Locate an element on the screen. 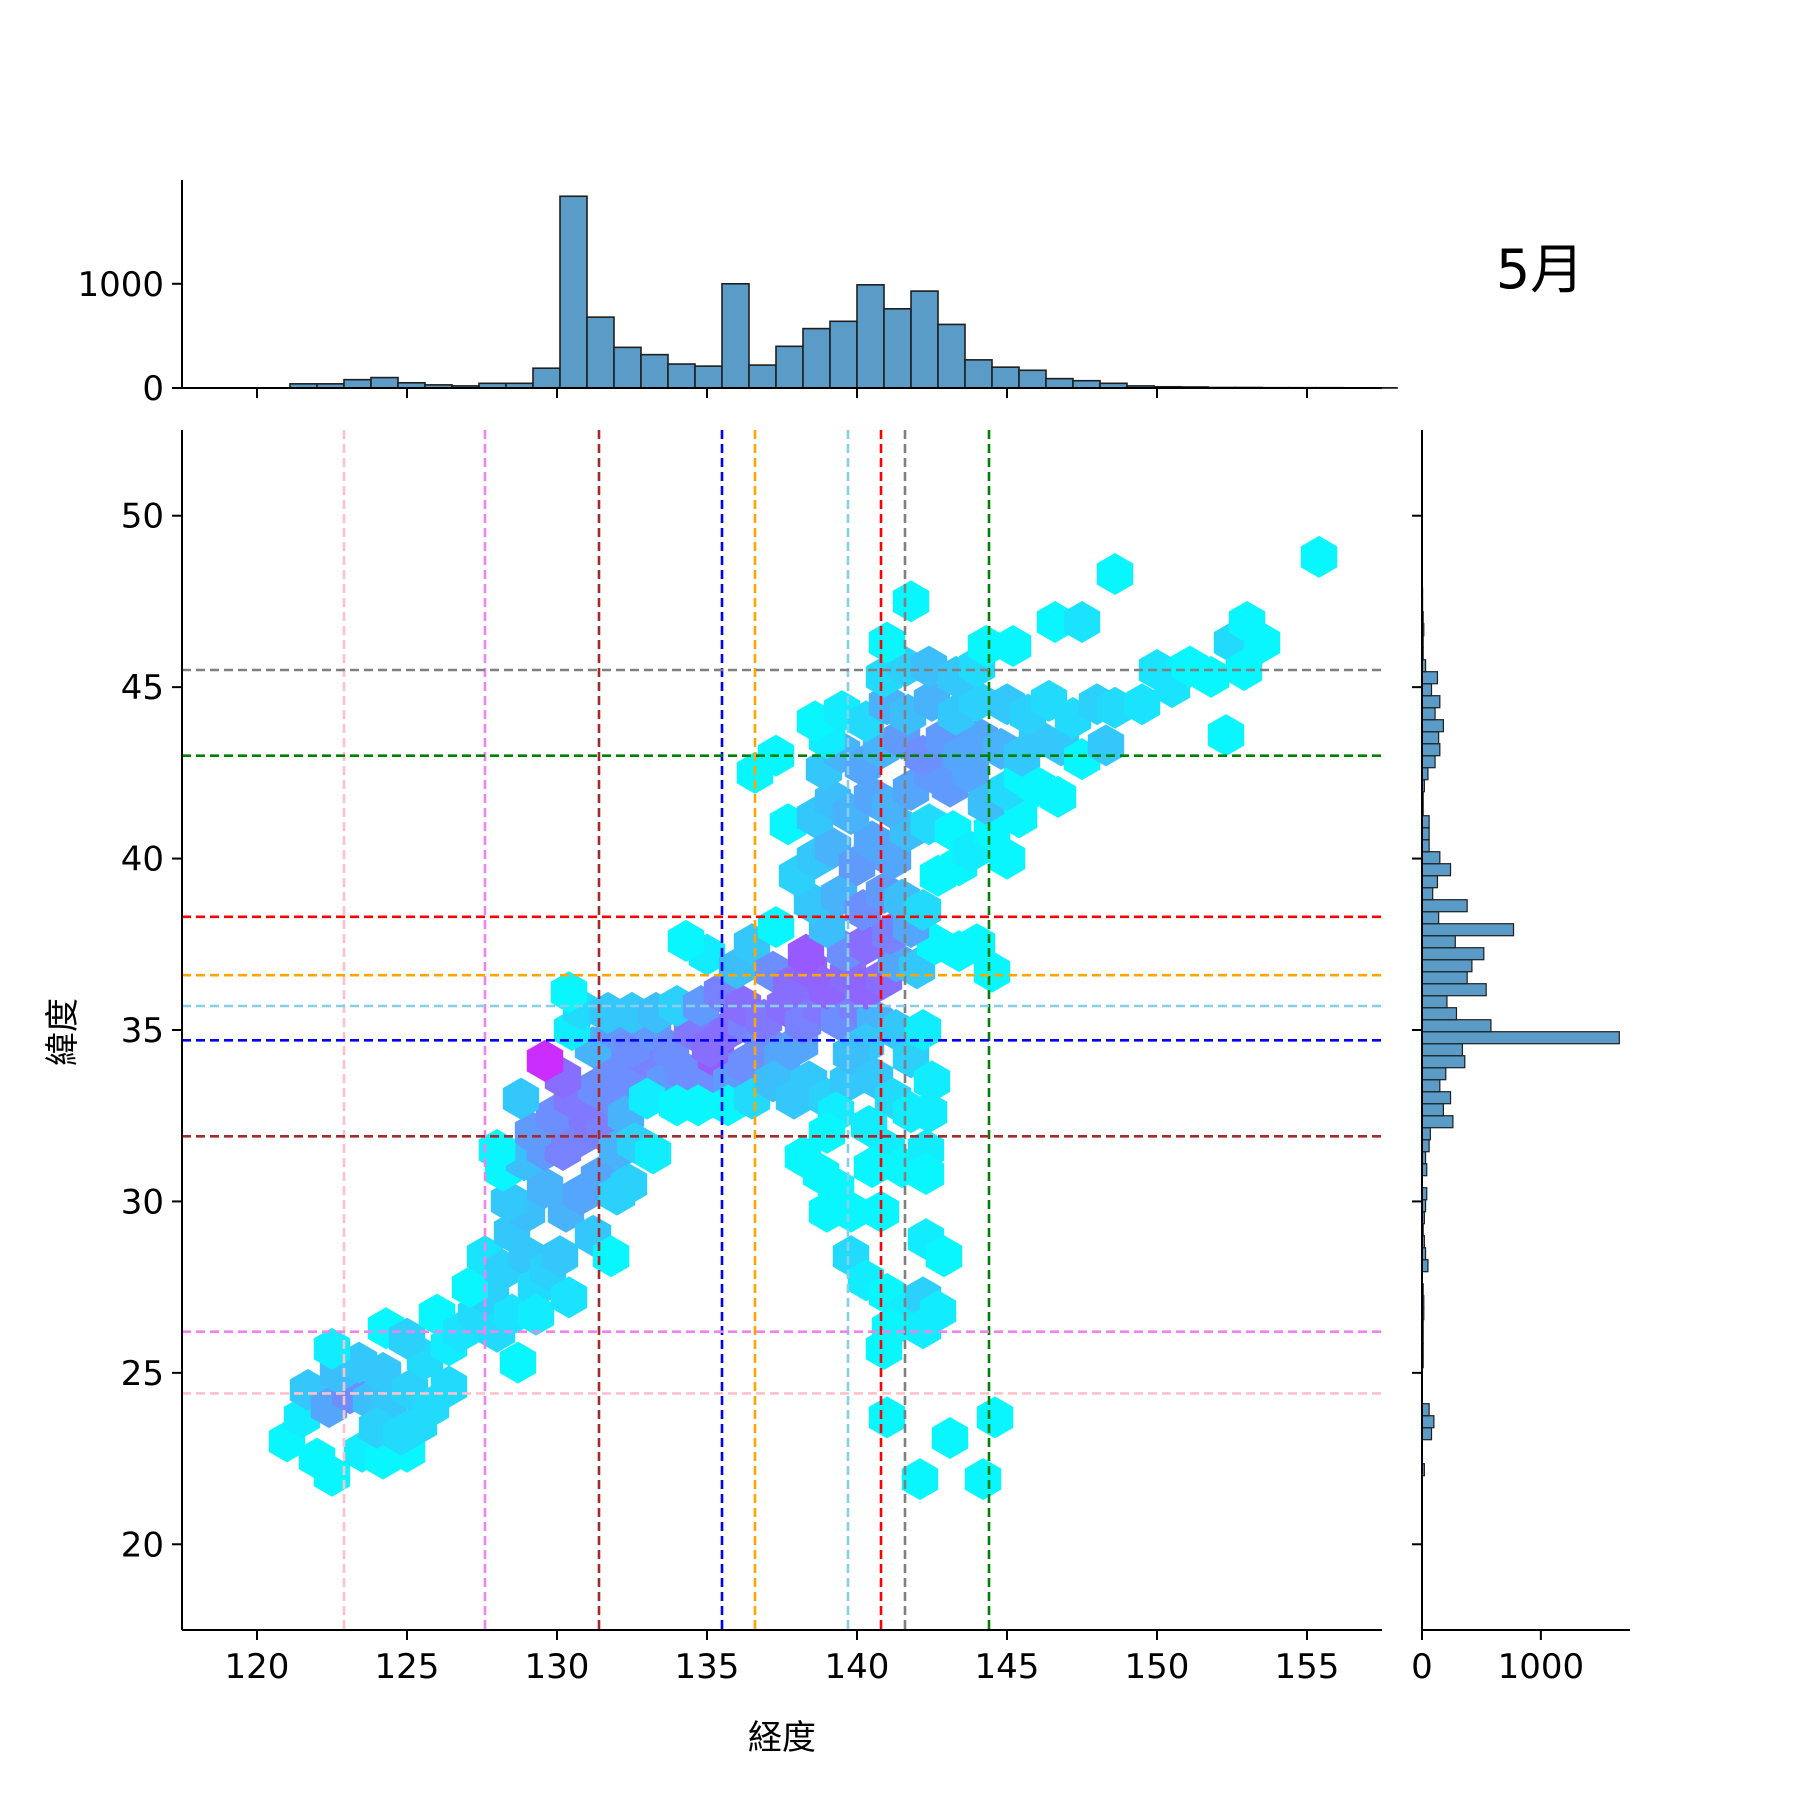 This screenshot has width=1800, height=1800. y-tick-label: 25 is located at coordinates (142, 1374).